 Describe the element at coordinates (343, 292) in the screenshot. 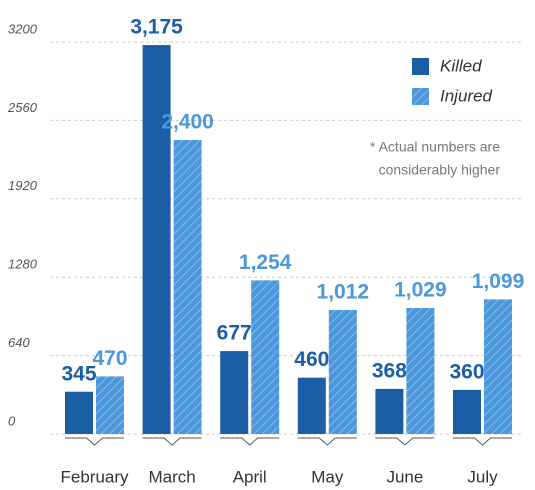

I see `value-label: 1,012` at that location.